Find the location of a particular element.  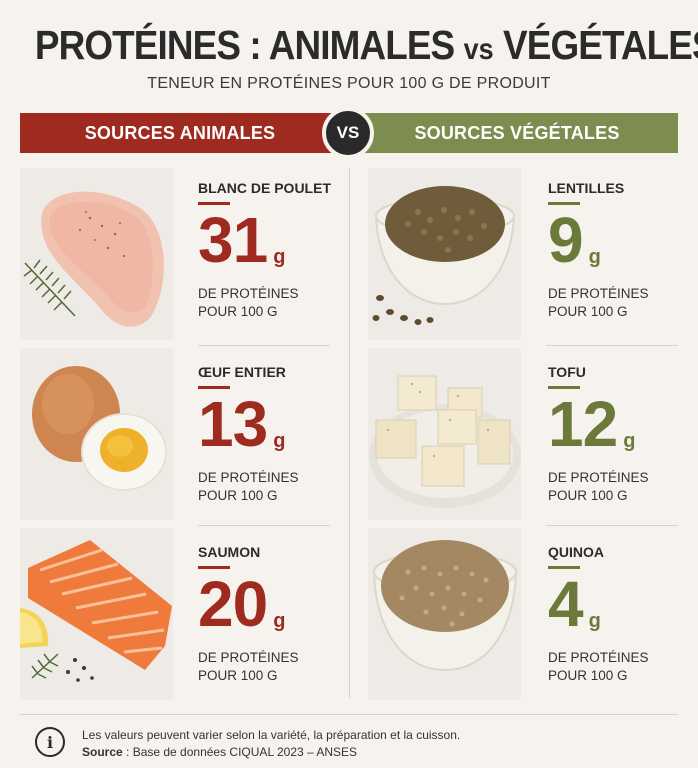

plant-sources-banner: SOURCES VÉGÉTALES is located at coordinates (517, 133).